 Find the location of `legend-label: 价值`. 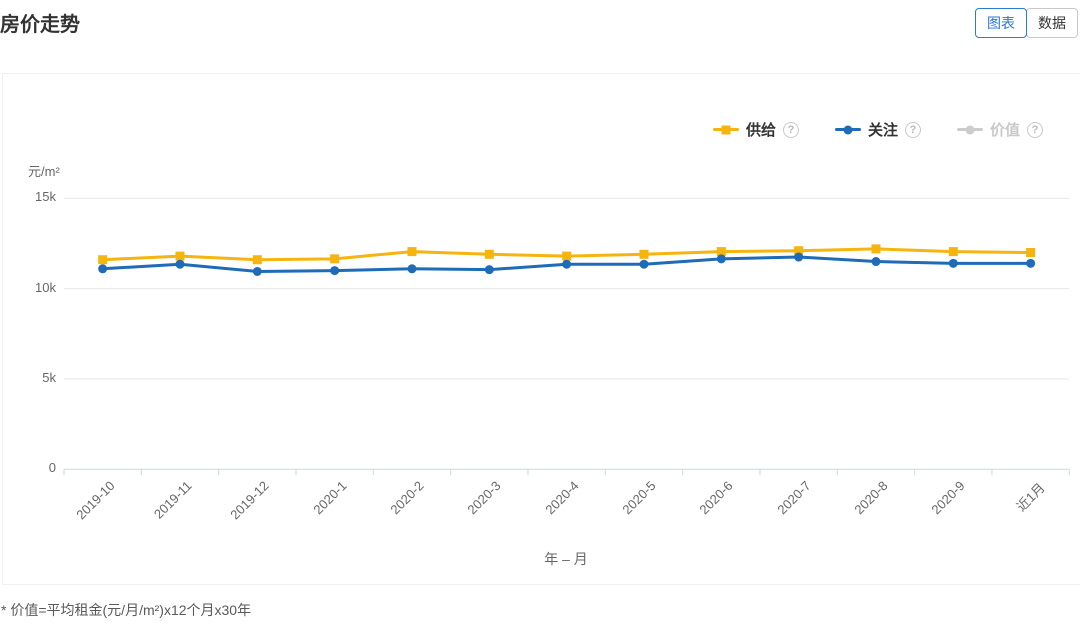

legend-label: 价值 is located at coordinates (1004, 130).